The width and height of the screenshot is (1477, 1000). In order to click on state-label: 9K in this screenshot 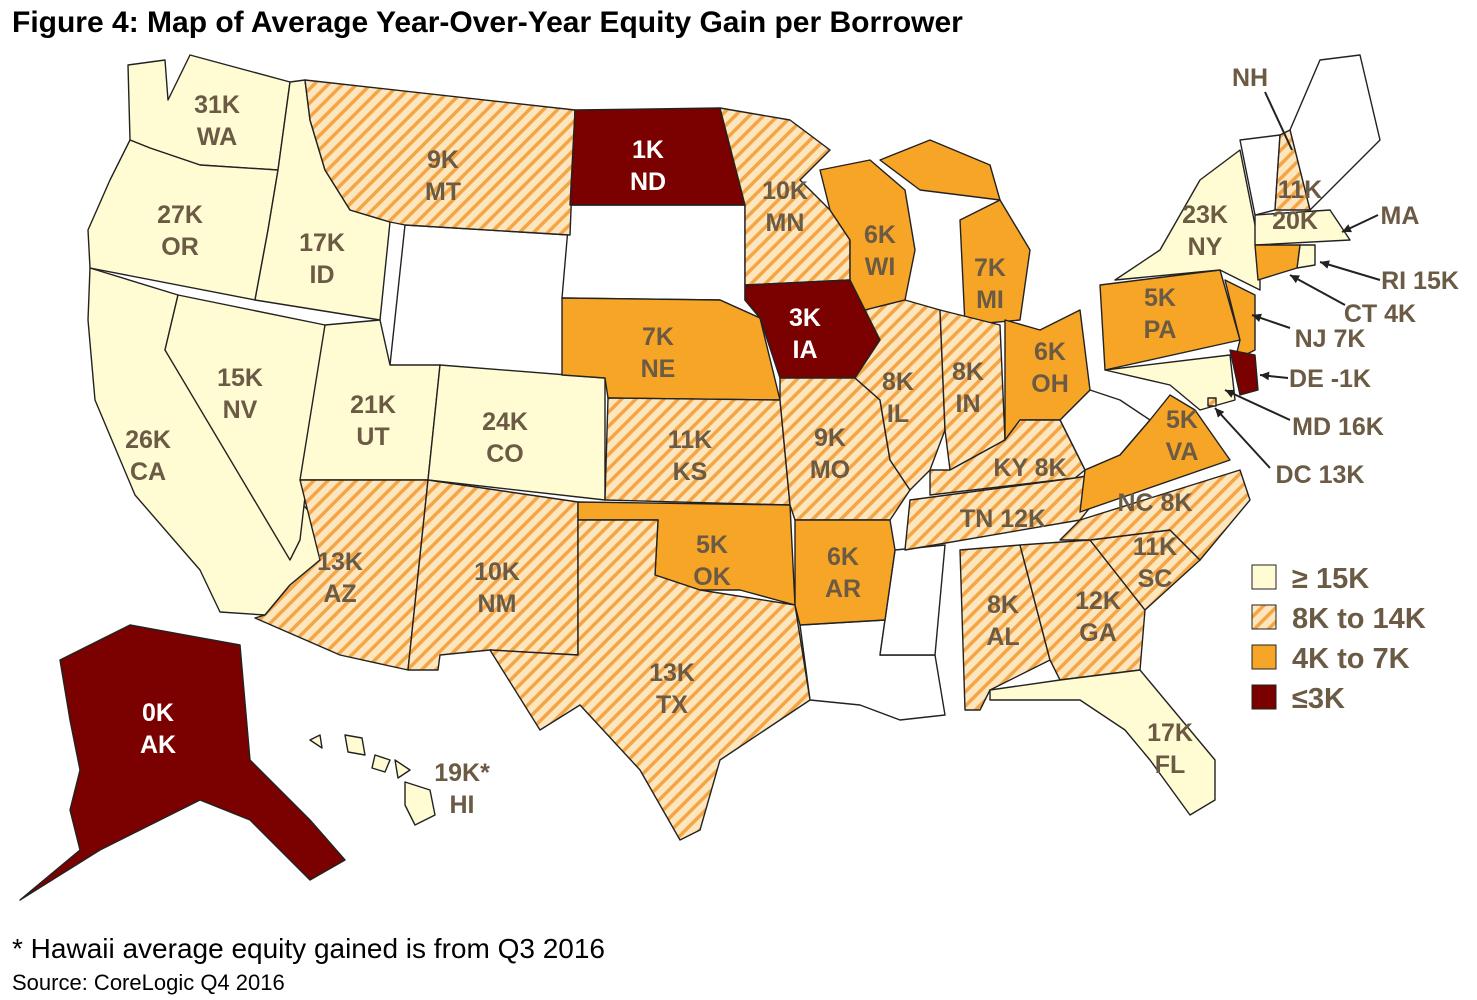, I will do `click(443, 160)`.